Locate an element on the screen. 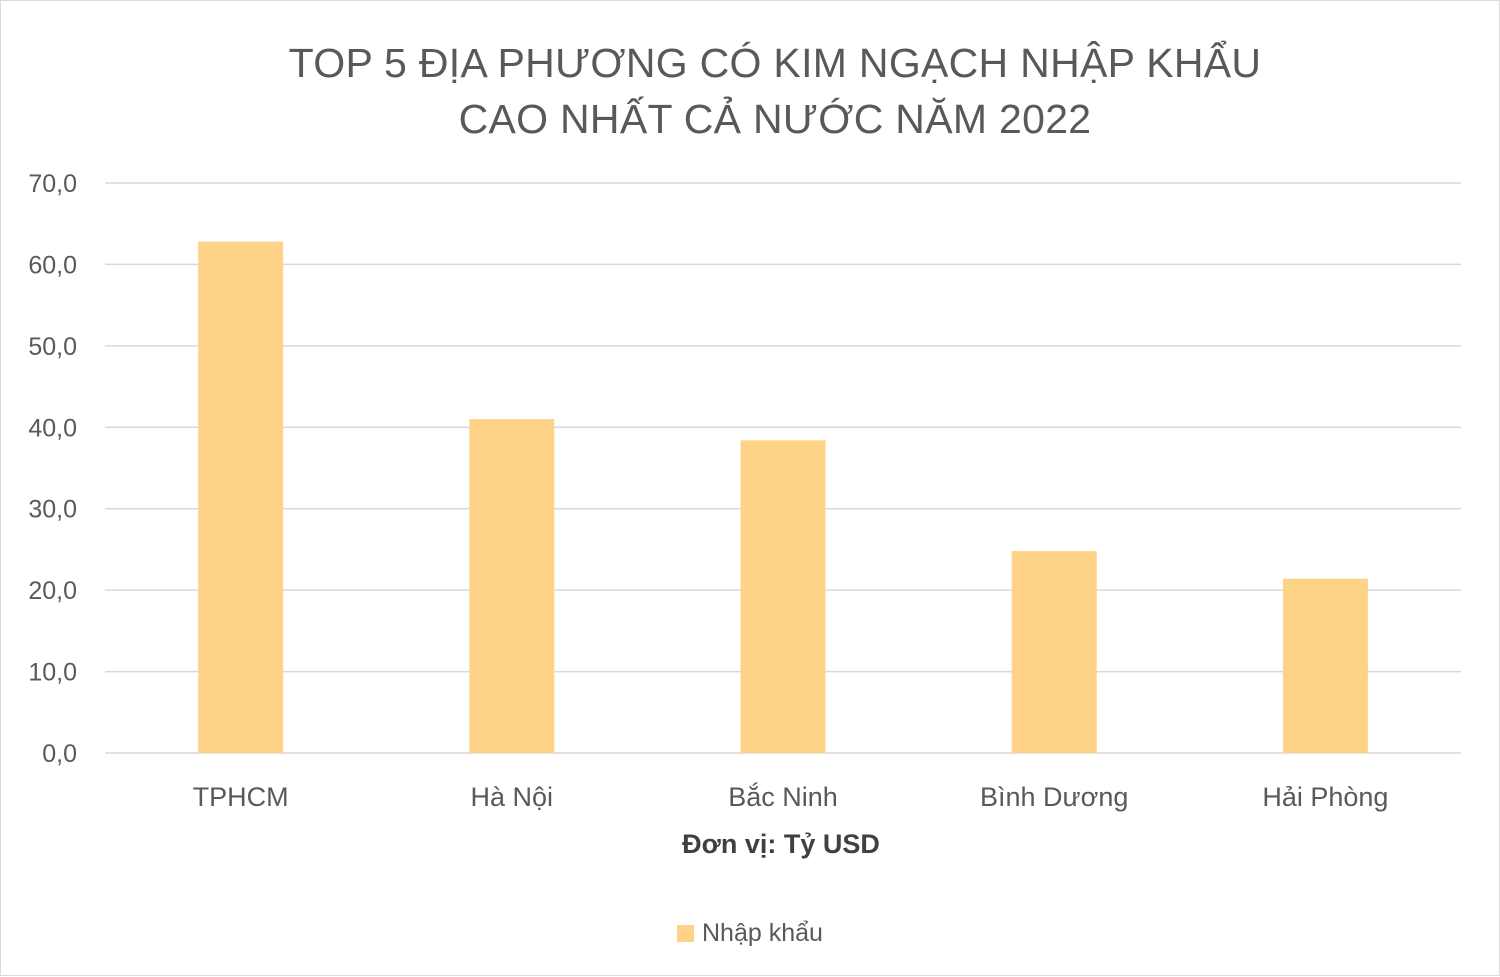 This screenshot has height=977, width=1500. y-tick-label: 40,0 is located at coordinates (52, 428).